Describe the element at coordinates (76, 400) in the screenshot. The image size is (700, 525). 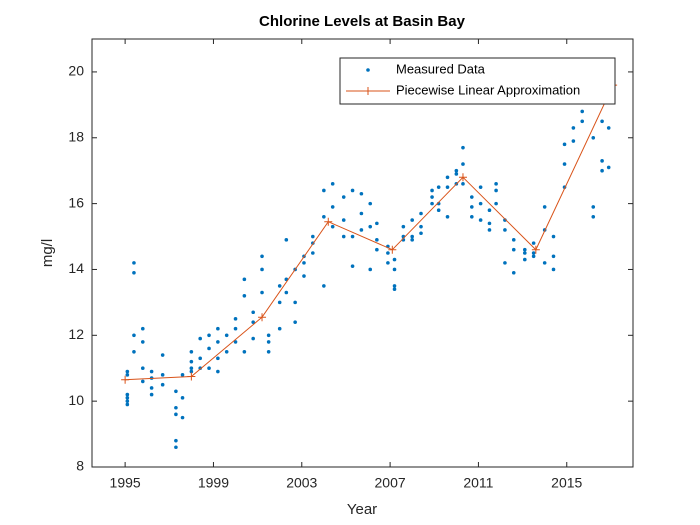
I see `y-tick-label: 10` at that location.